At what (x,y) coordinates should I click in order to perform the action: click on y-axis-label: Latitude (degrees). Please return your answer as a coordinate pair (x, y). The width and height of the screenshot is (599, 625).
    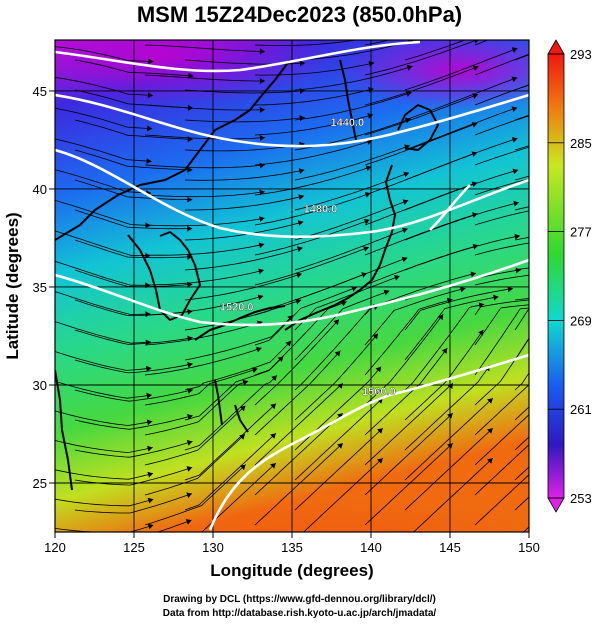
    Looking at the image, I should click on (12, 285).